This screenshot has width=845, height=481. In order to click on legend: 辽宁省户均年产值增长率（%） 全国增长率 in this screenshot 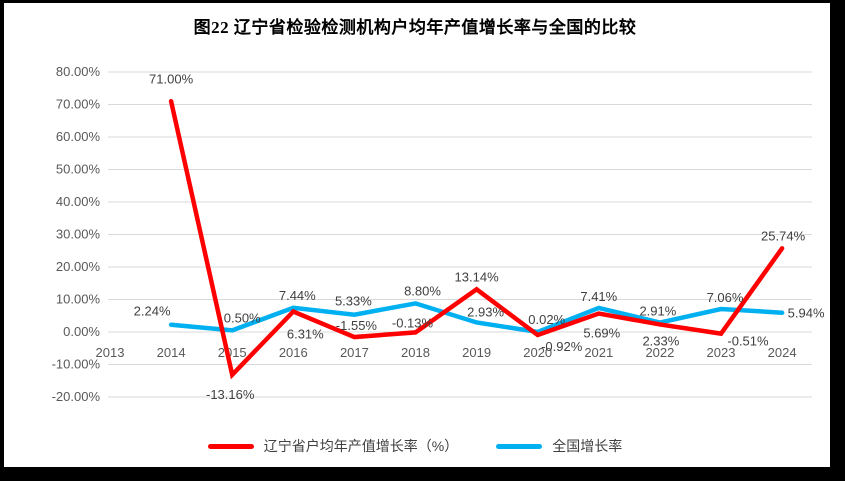, I will do `click(415, 446)`.